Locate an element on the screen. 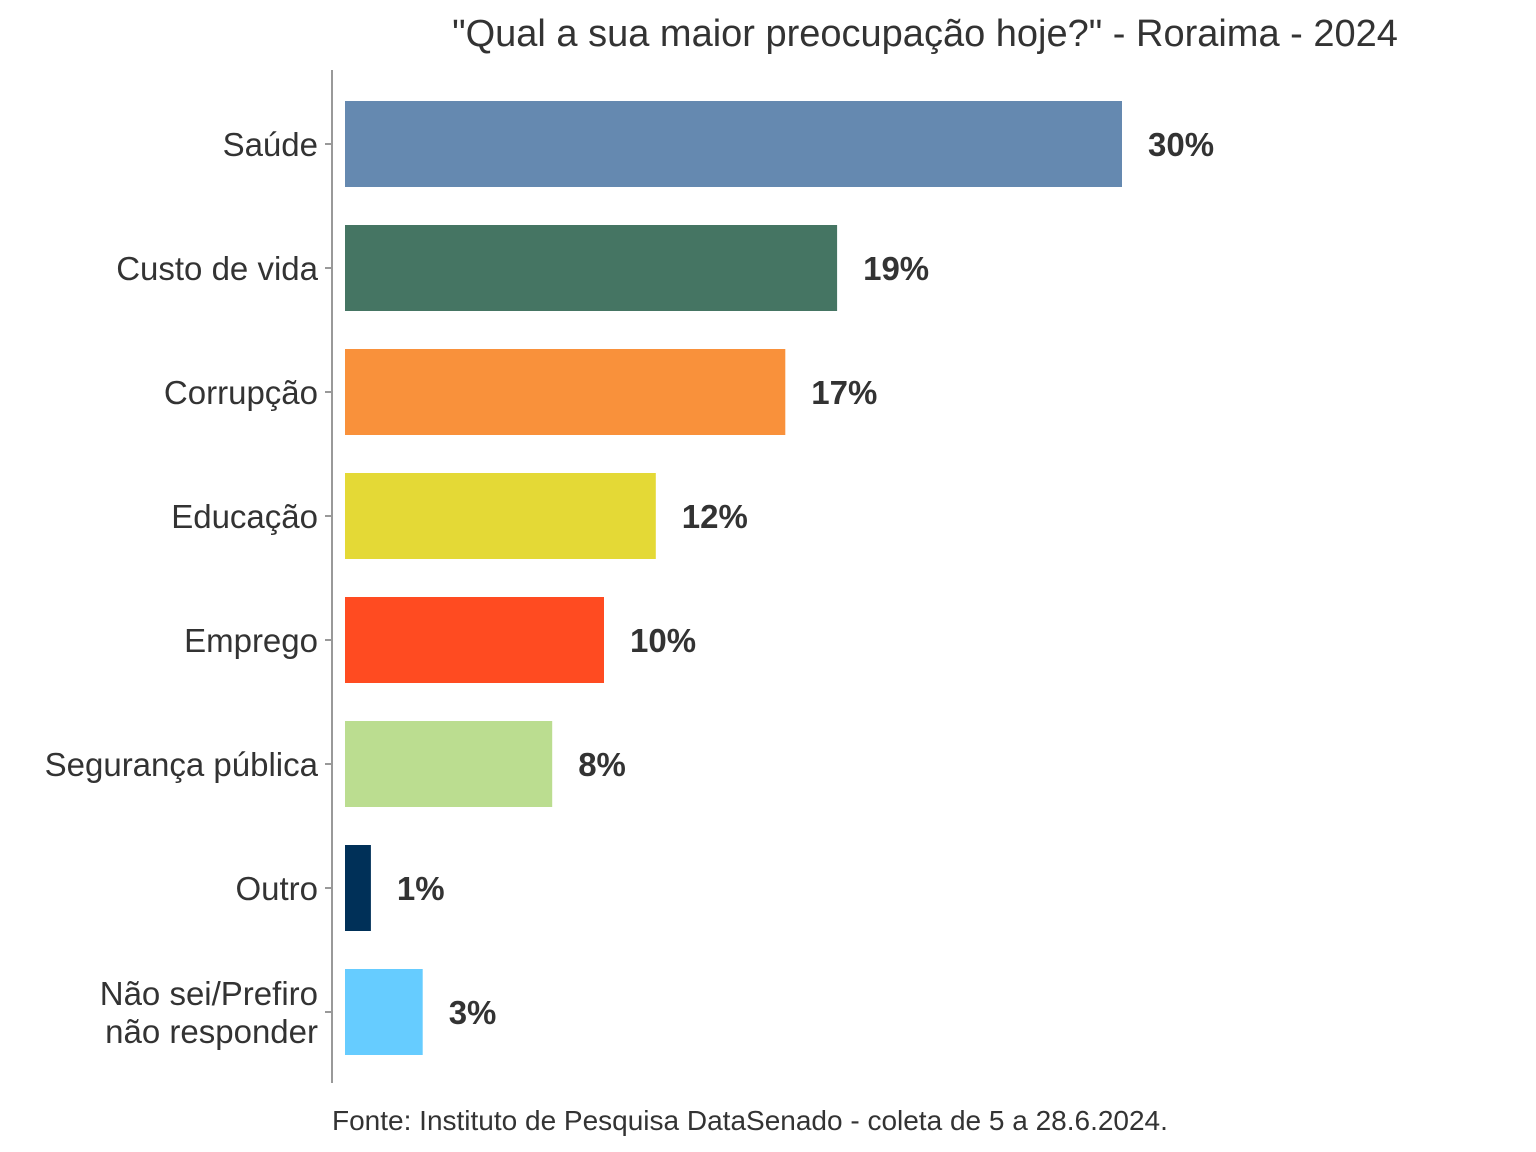  value-label: 10% is located at coordinates (663, 640).